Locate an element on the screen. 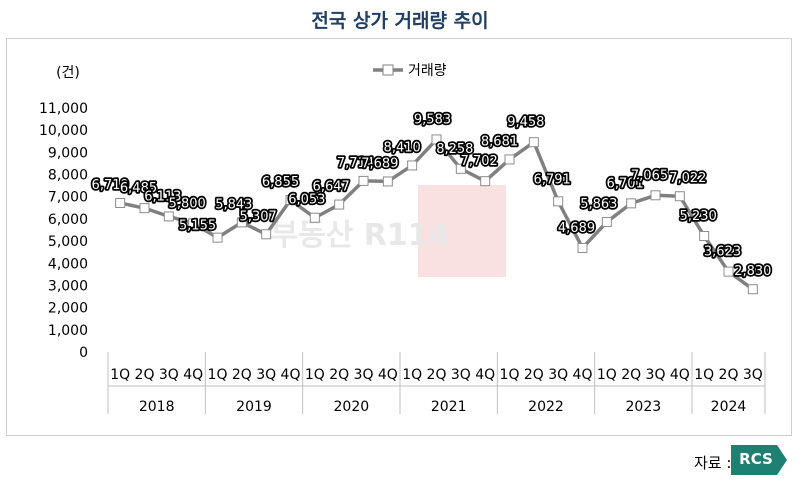 This screenshot has width=800, height=496. data-label: 6,113 is located at coordinates (162, 196).